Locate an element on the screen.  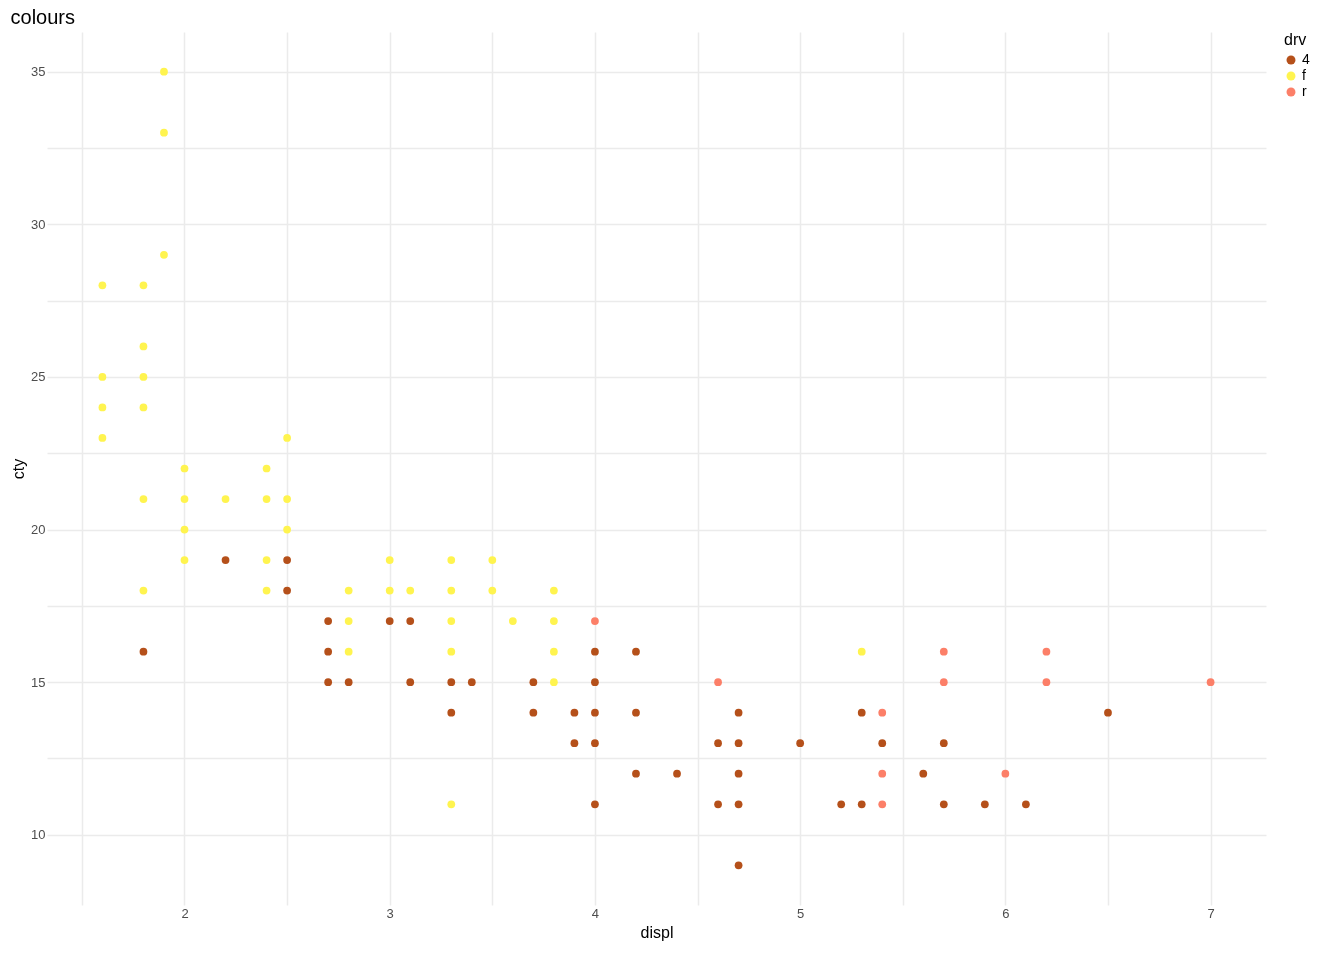
x-tick-label: 2 is located at coordinates (185, 913).